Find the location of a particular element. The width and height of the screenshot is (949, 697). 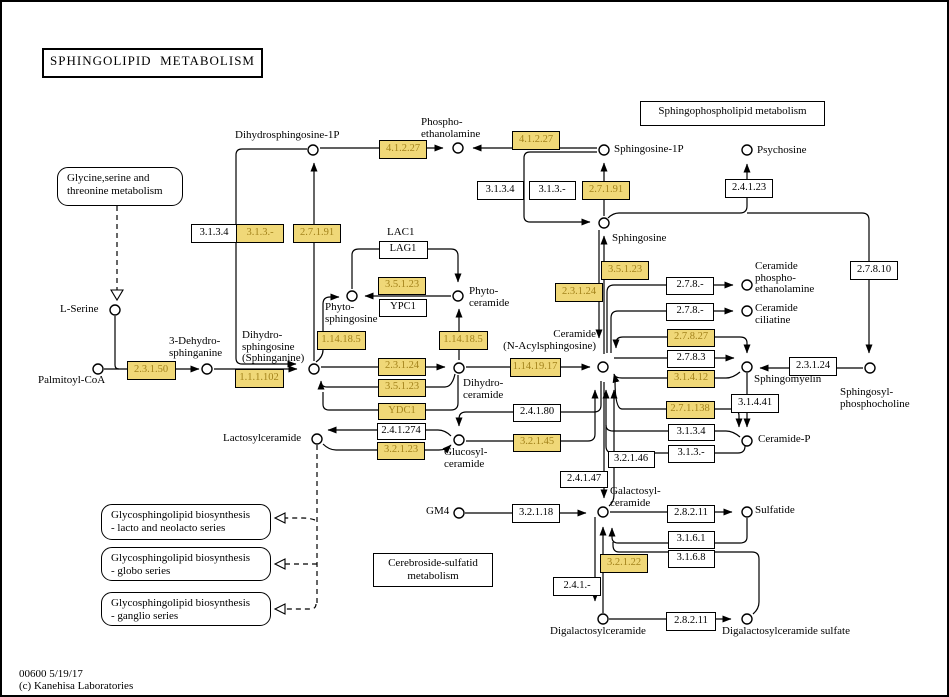

gene-text-lac1: LAC1 is located at coordinates (401, 232).